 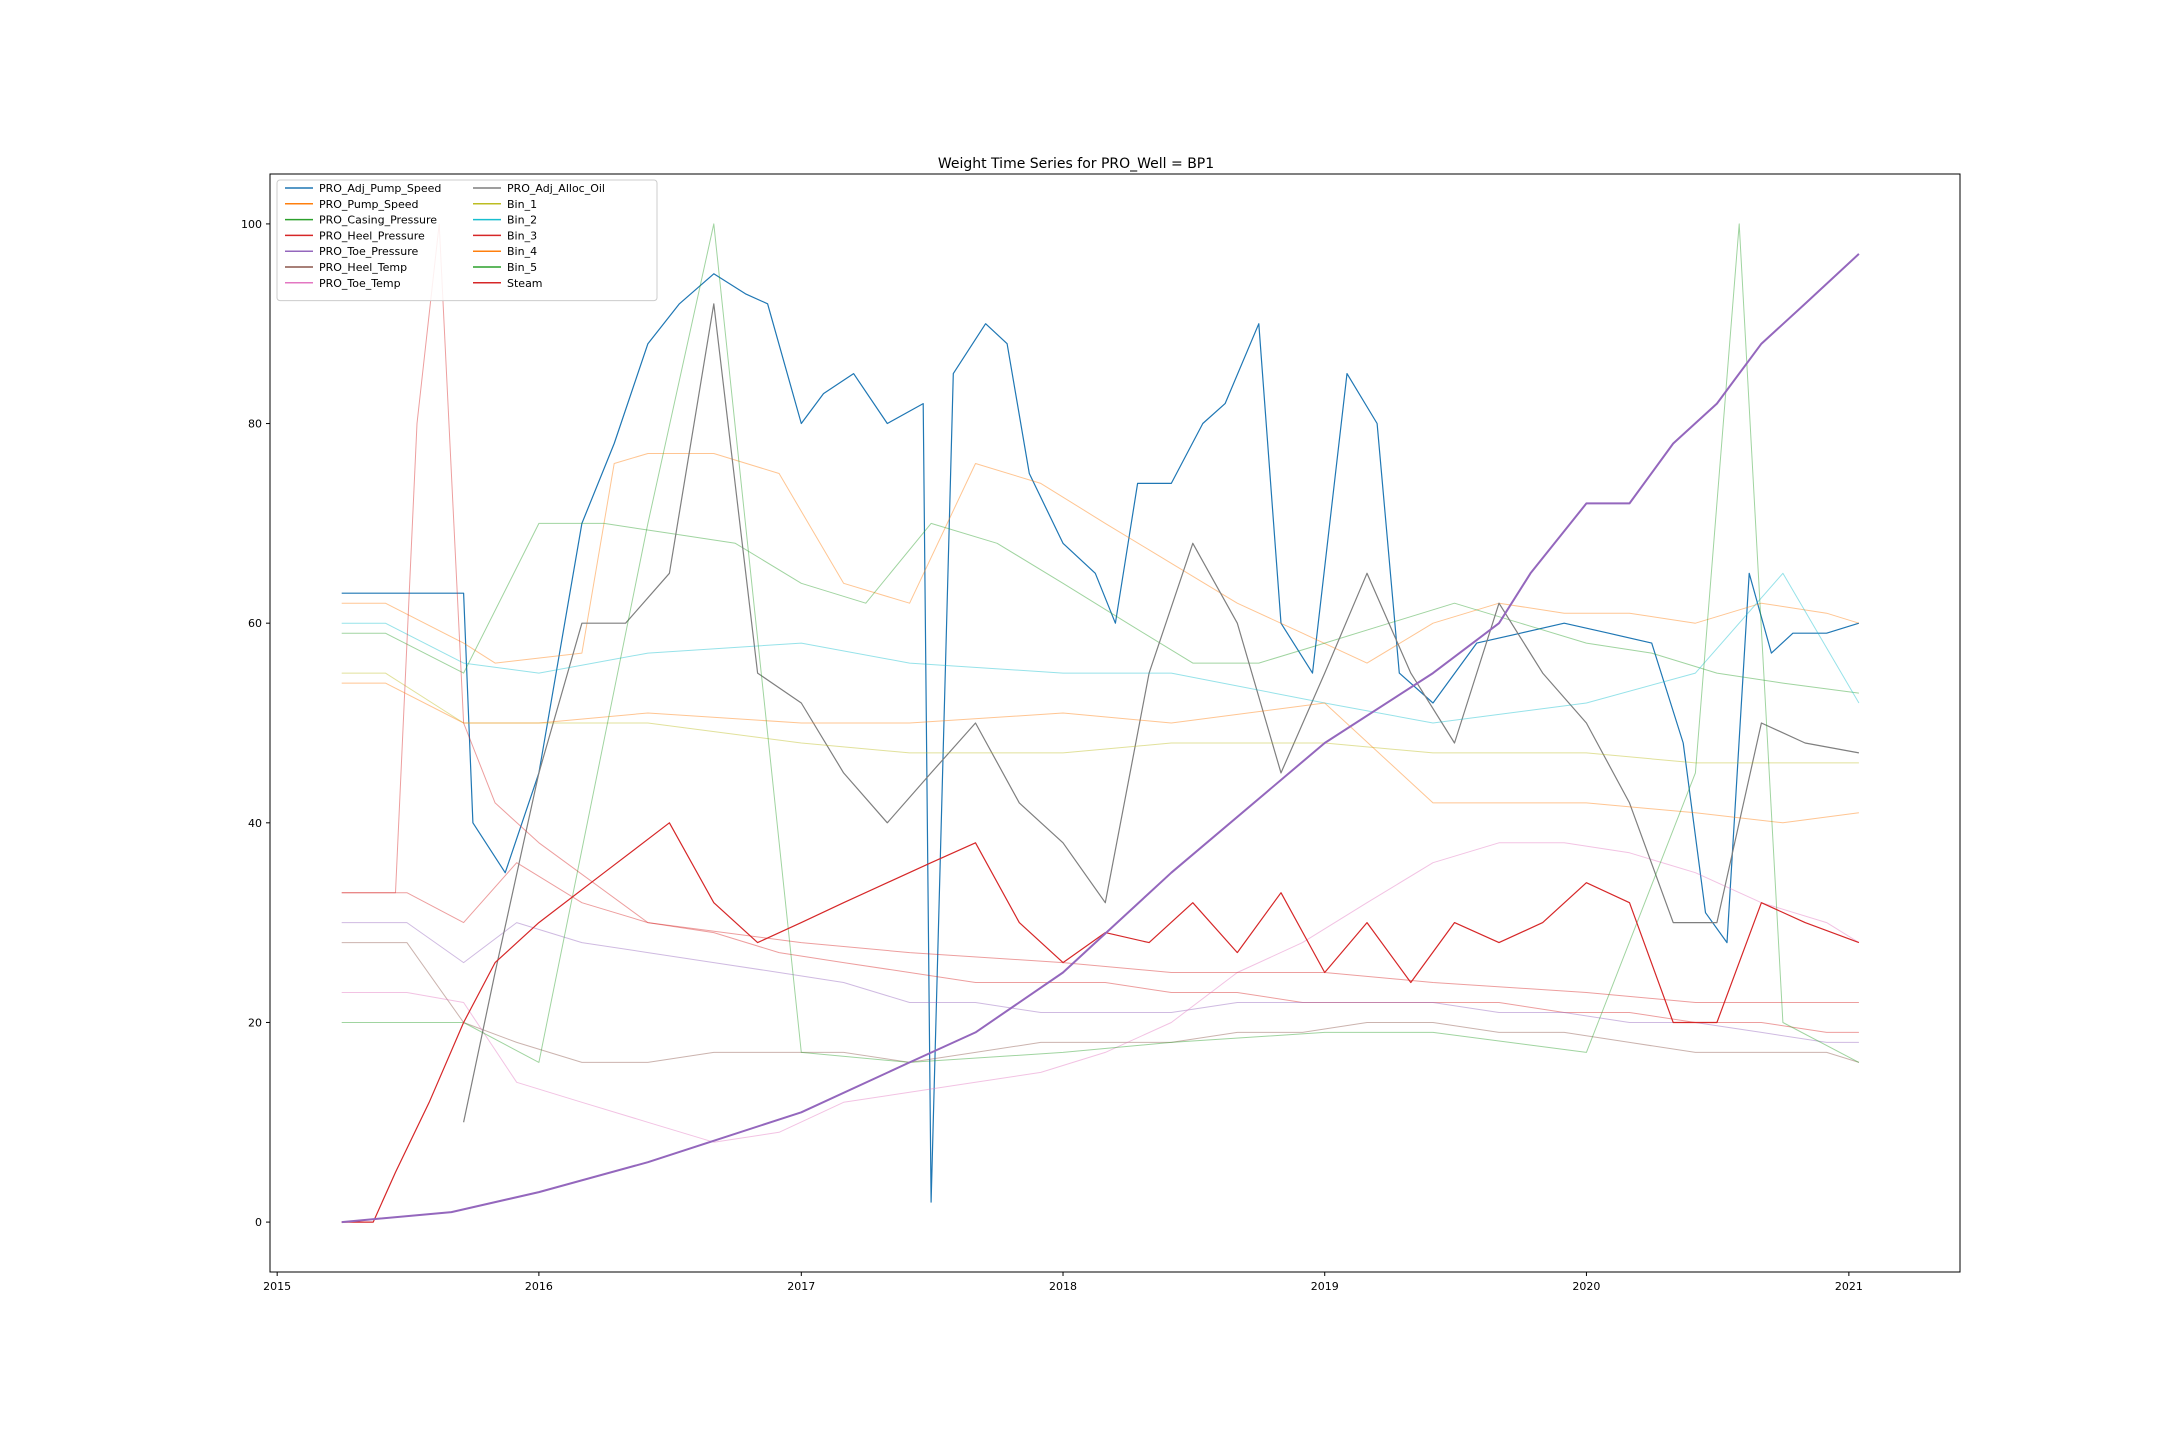 I want to click on legend-label: PRO_Toe_Temp, so click(x=360, y=283).